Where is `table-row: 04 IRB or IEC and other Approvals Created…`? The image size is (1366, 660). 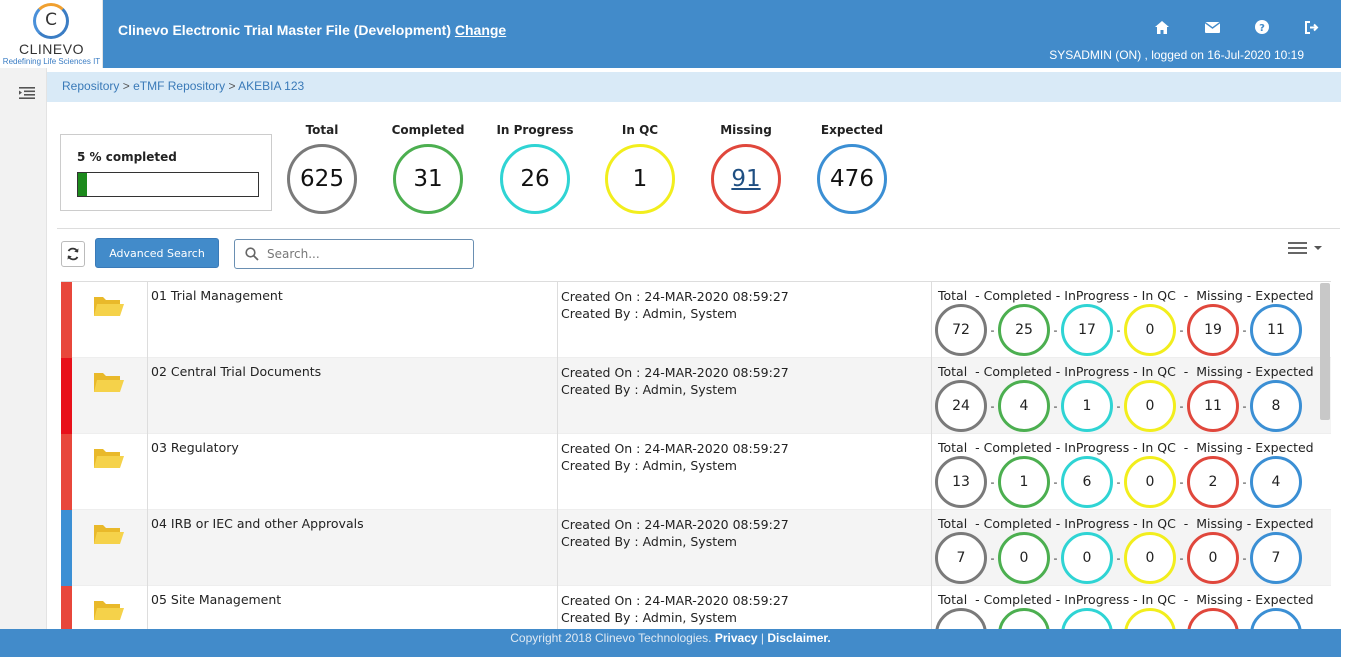 table-row: 04 IRB or IEC and other Approvals Created… is located at coordinates (696, 548).